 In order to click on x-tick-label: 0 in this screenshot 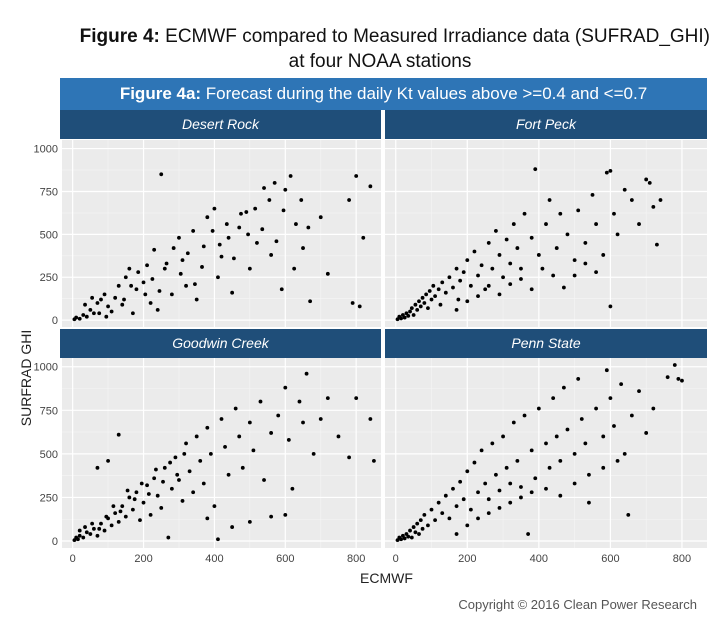, I will do `click(73, 559)`.